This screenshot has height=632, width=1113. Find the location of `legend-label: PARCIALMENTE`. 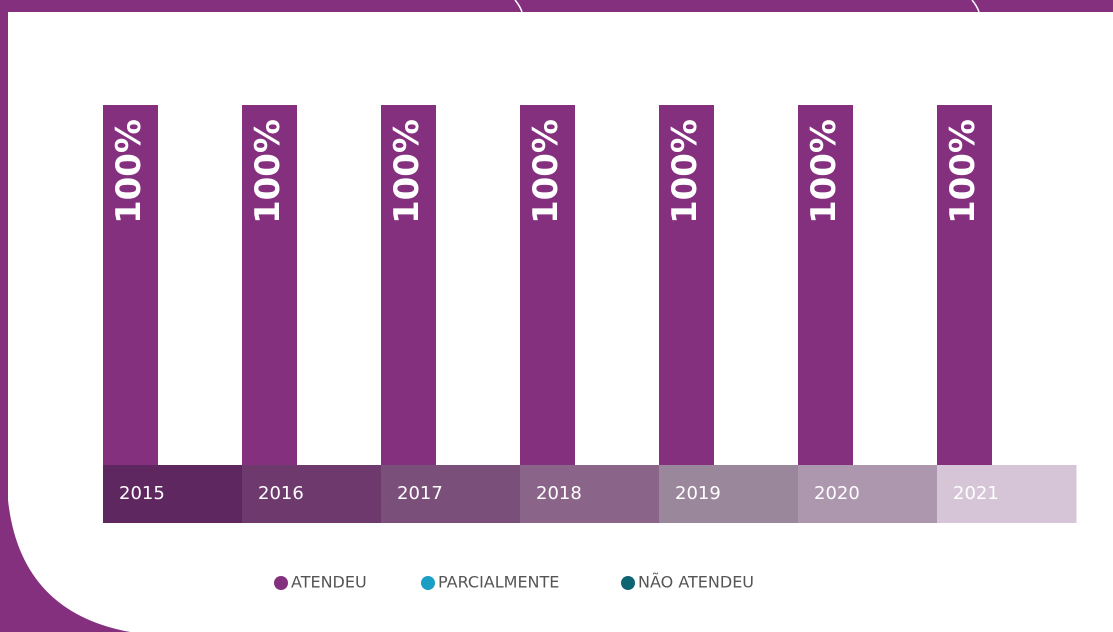

legend-label: PARCIALMENTE is located at coordinates (498, 582).